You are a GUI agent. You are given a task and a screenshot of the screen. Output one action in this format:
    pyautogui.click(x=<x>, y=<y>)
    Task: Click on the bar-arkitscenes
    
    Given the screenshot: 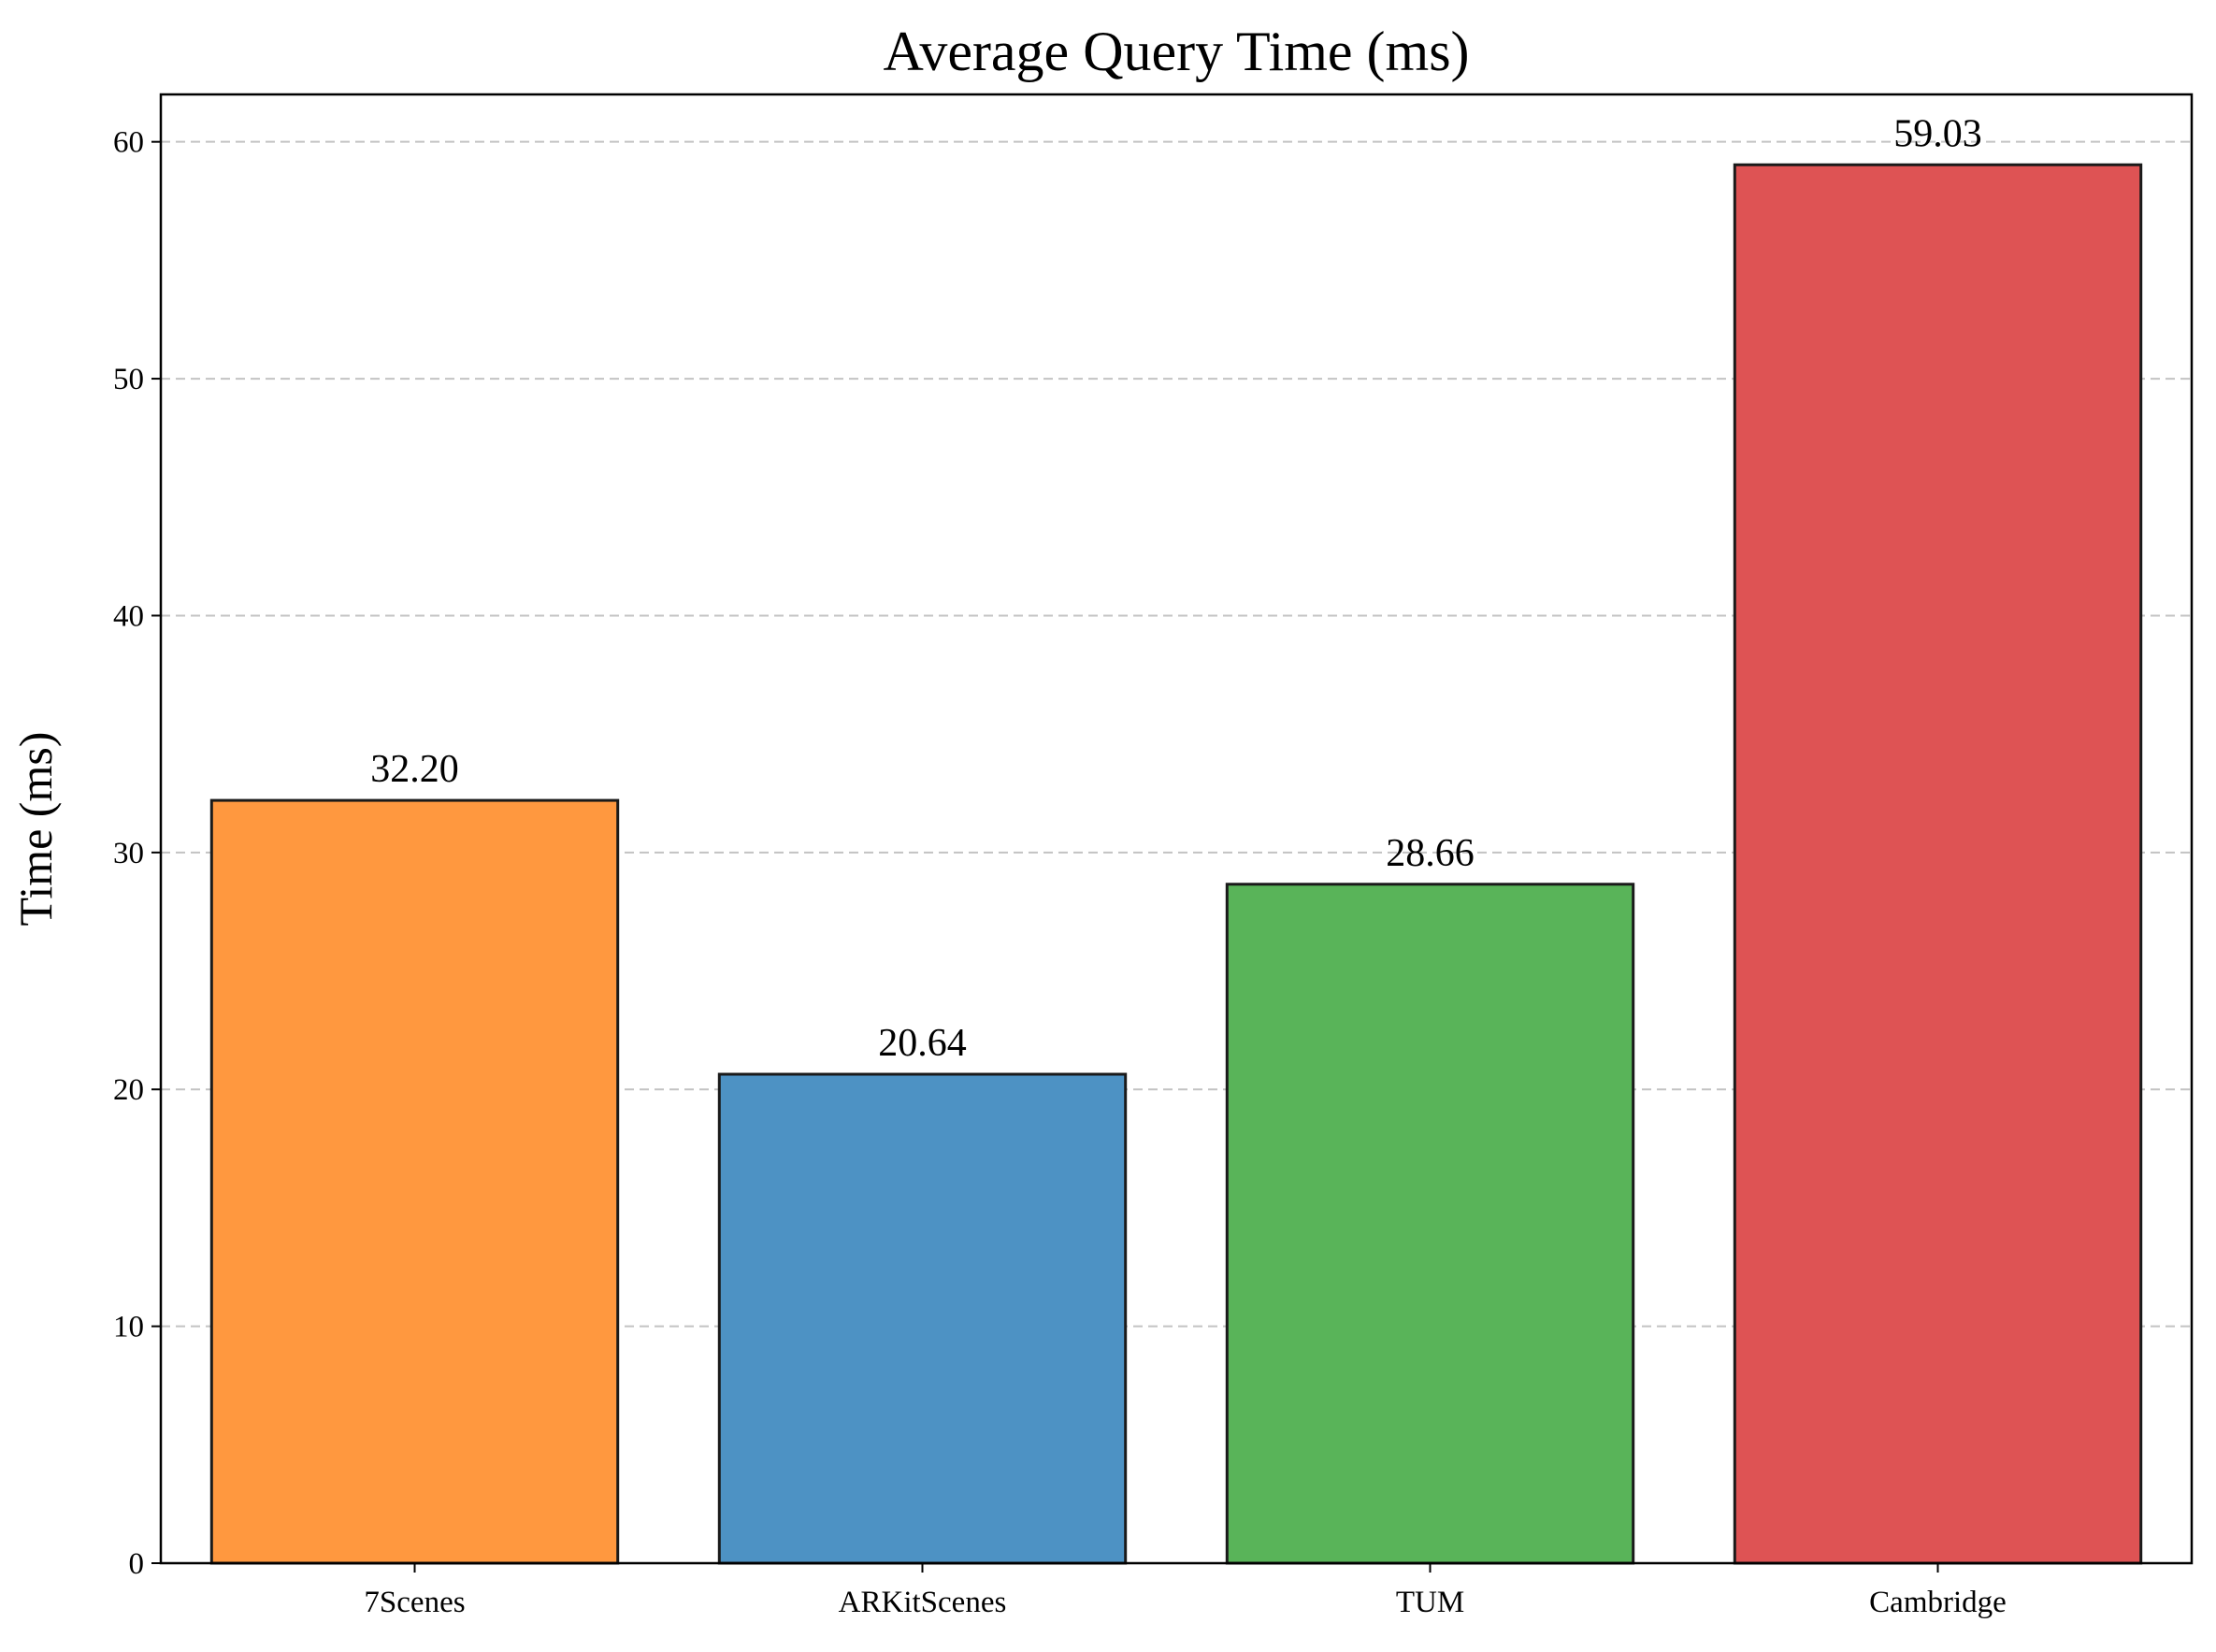 What is the action you would take?
    pyautogui.click(x=922, y=1318)
    